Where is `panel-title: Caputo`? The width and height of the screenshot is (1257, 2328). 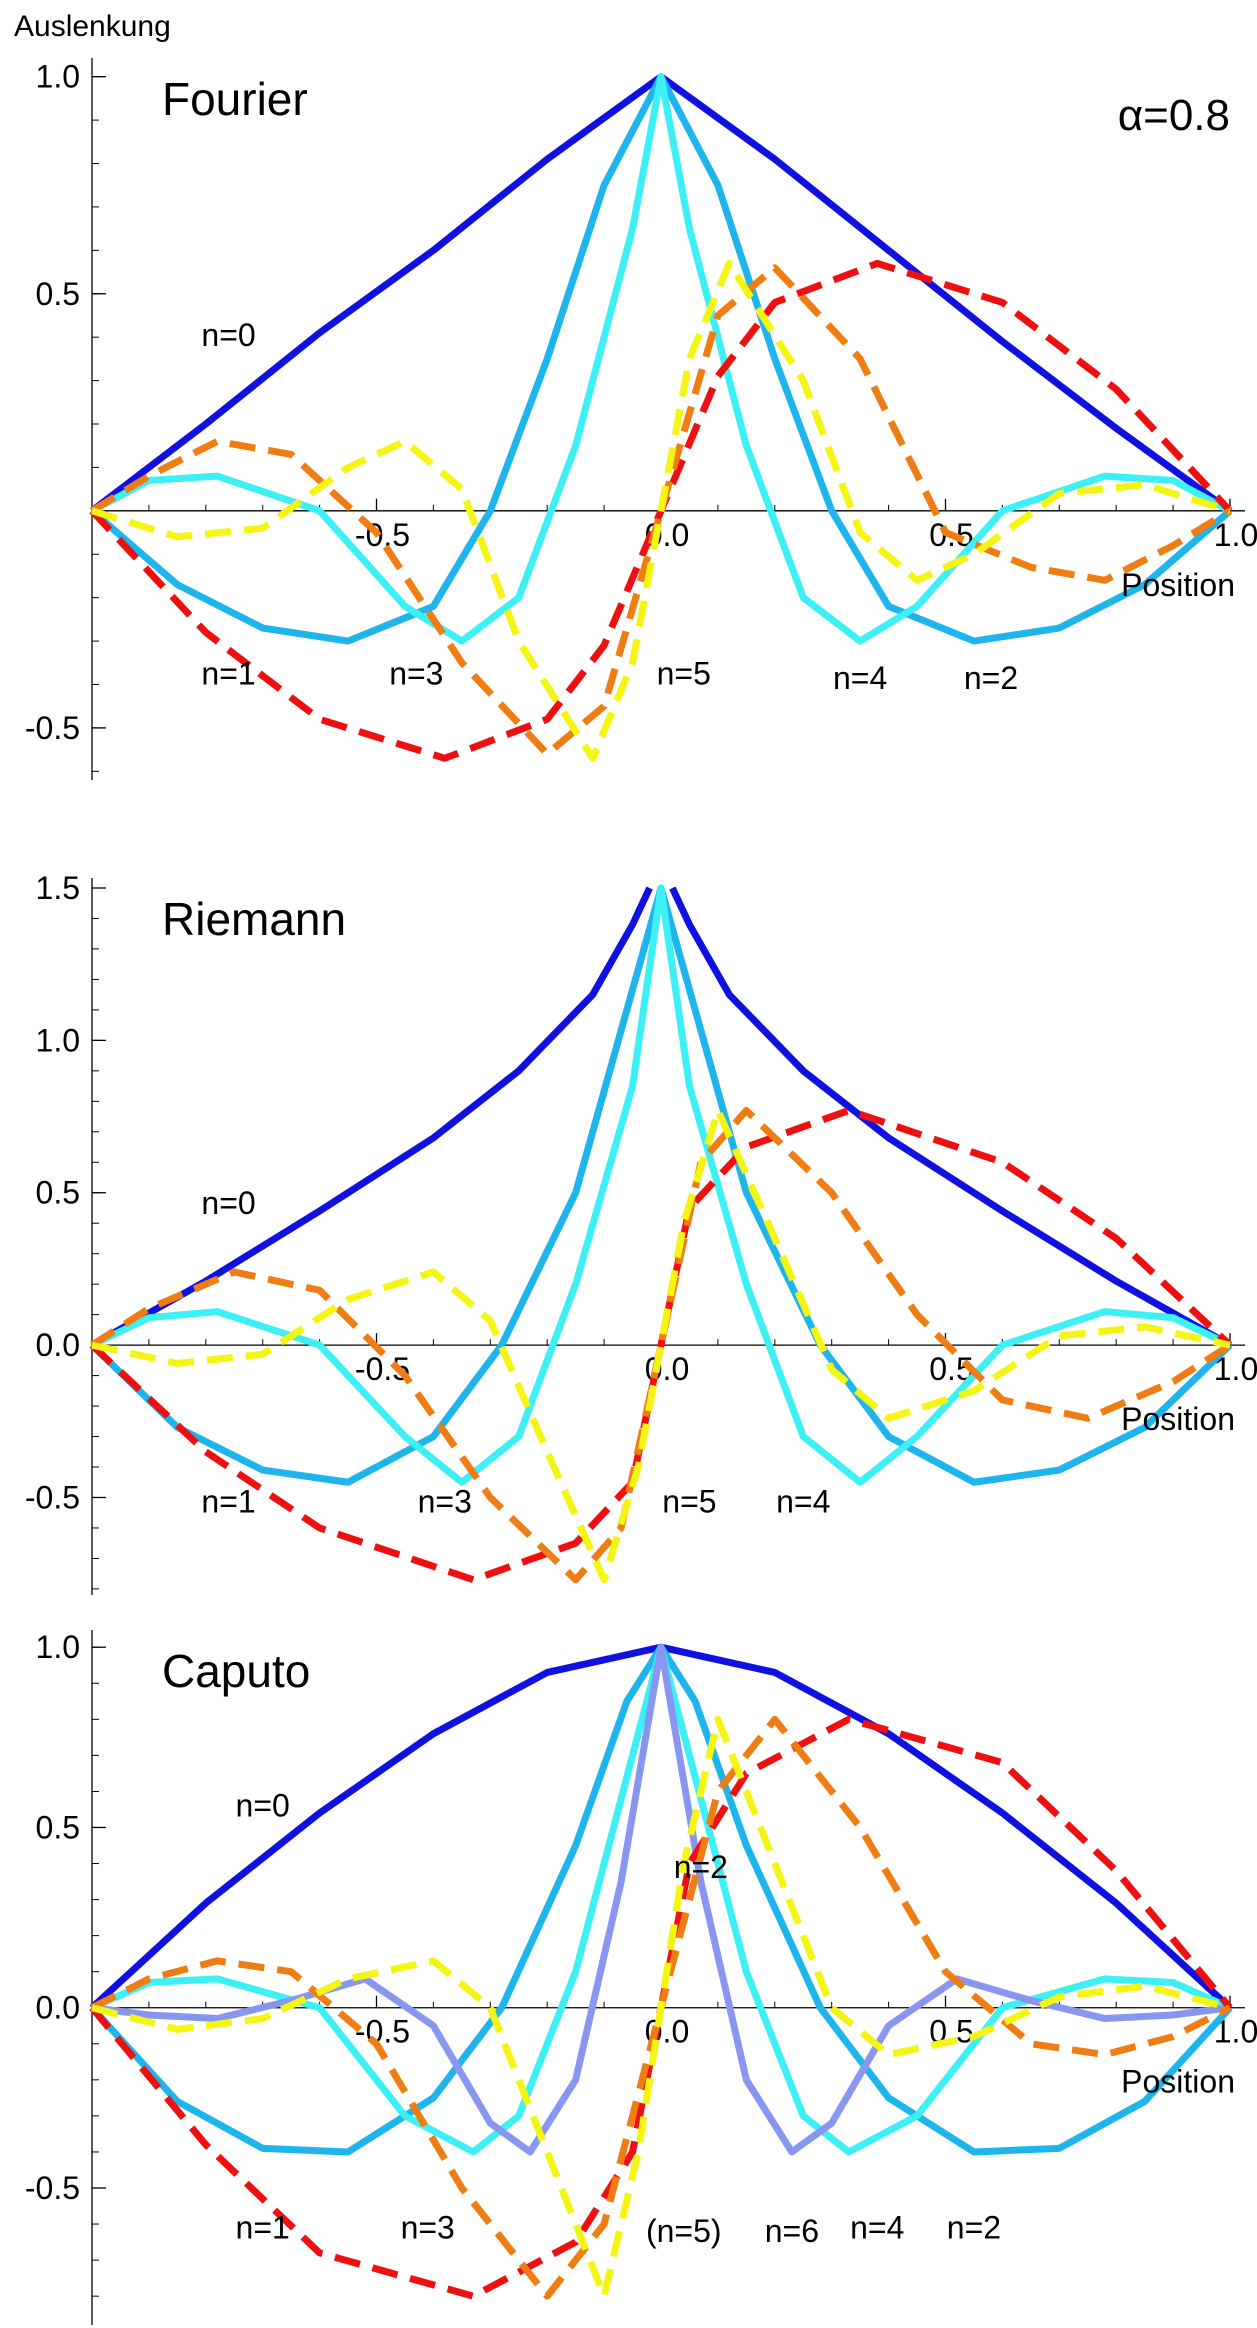
panel-title: Caputo is located at coordinates (236, 1671).